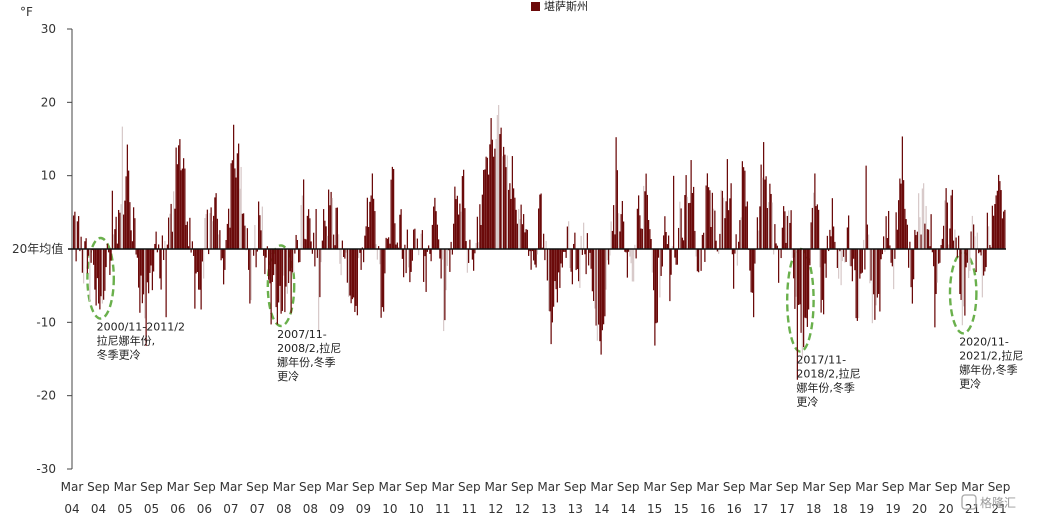 The width and height of the screenshot is (1039, 517). Describe the element at coordinates (310, 509) in the screenshot. I see `x-tick-year-9: 08` at that location.